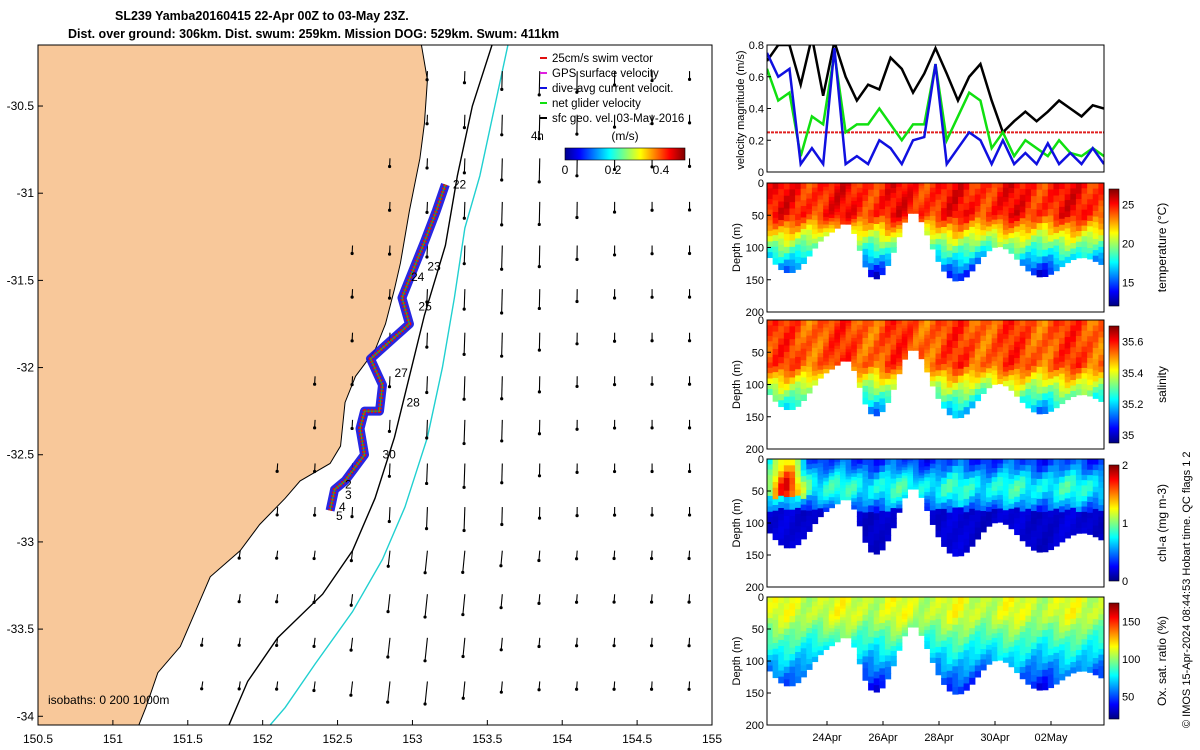 The image size is (1200, 750). I want to click on geo-velocity-arrow, so click(389, 692).